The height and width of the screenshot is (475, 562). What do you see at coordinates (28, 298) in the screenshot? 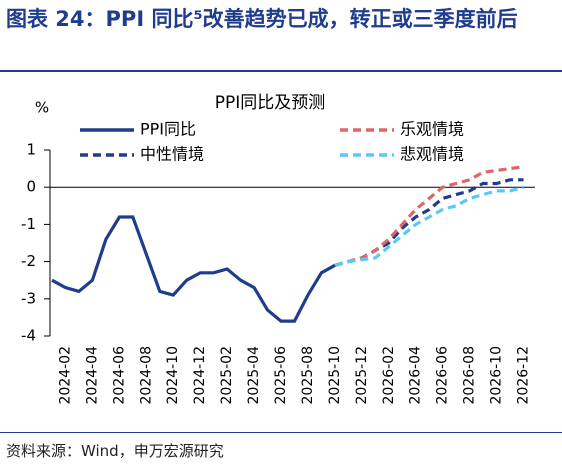
I see `y-tick-label: -3` at bounding box center [28, 298].